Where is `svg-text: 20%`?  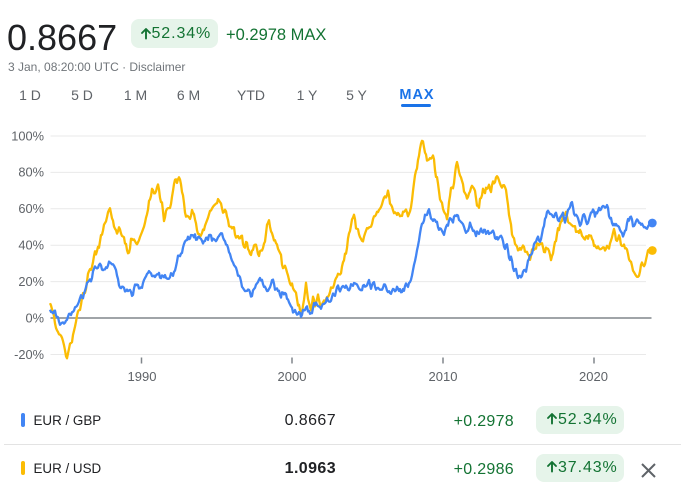
svg-text: 20% is located at coordinates (31, 281).